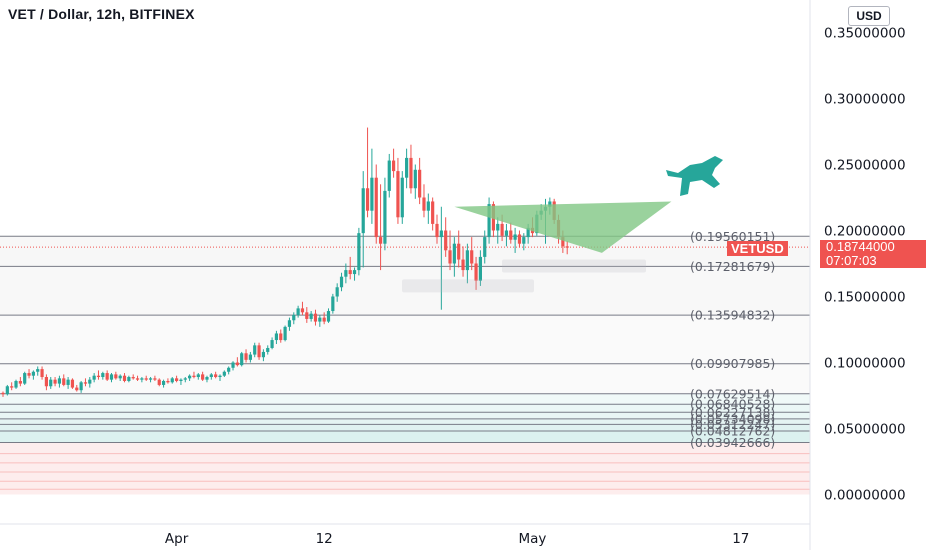 The image size is (932, 550). I want to click on currency-button: USD, so click(869, 16).